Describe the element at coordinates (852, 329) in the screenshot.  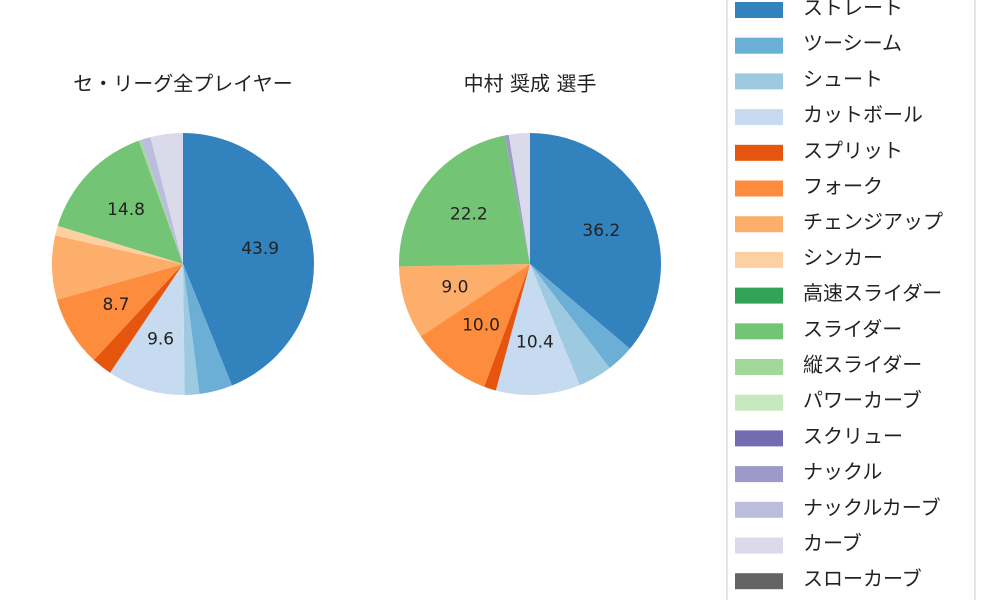
I see `legend-label: スライダー` at that location.